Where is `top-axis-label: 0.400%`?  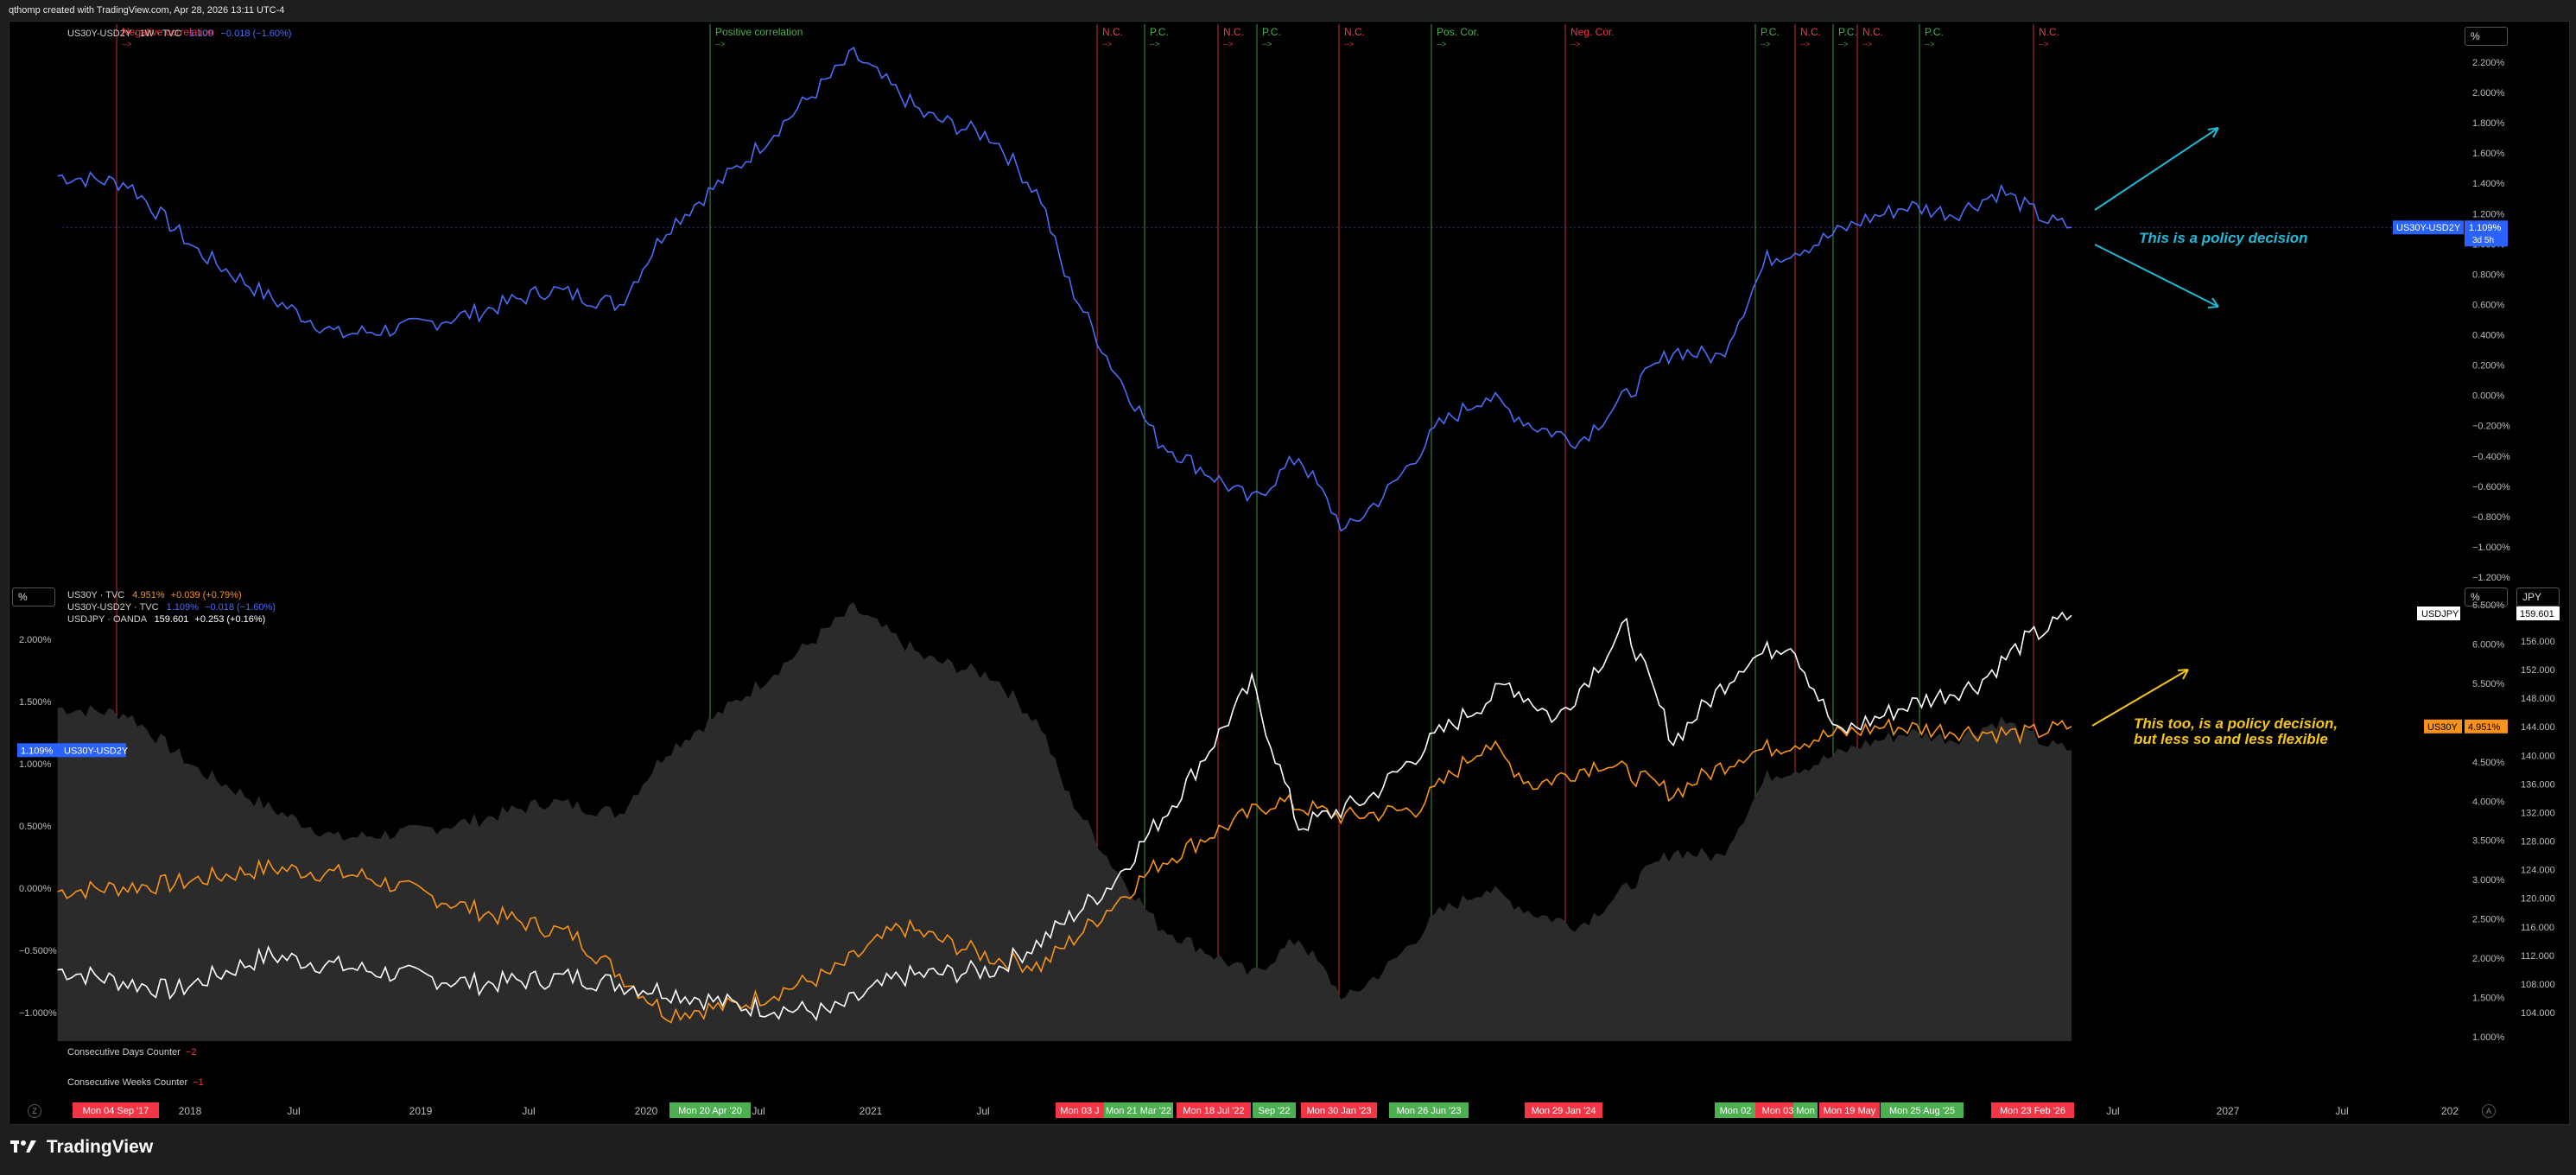 top-axis-label: 0.400% is located at coordinates (2488, 336).